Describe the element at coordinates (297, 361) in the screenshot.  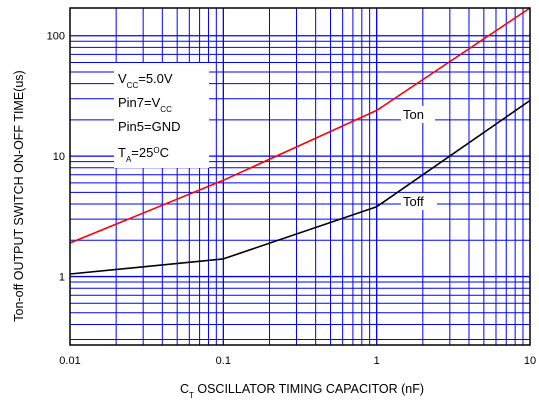
I see `x-tick-labels: 0.01 0.1 1 10` at that location.